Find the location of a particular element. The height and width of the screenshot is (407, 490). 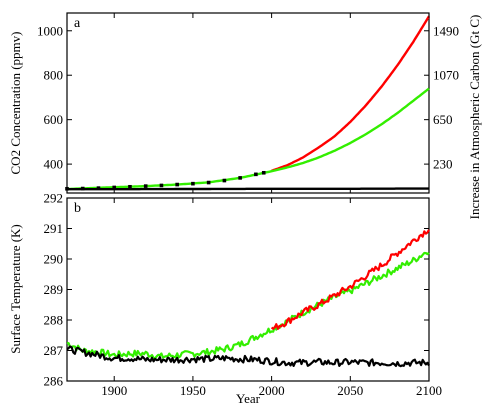

panel-b-ytick-label: 292 is located at coordinates (54, 198).